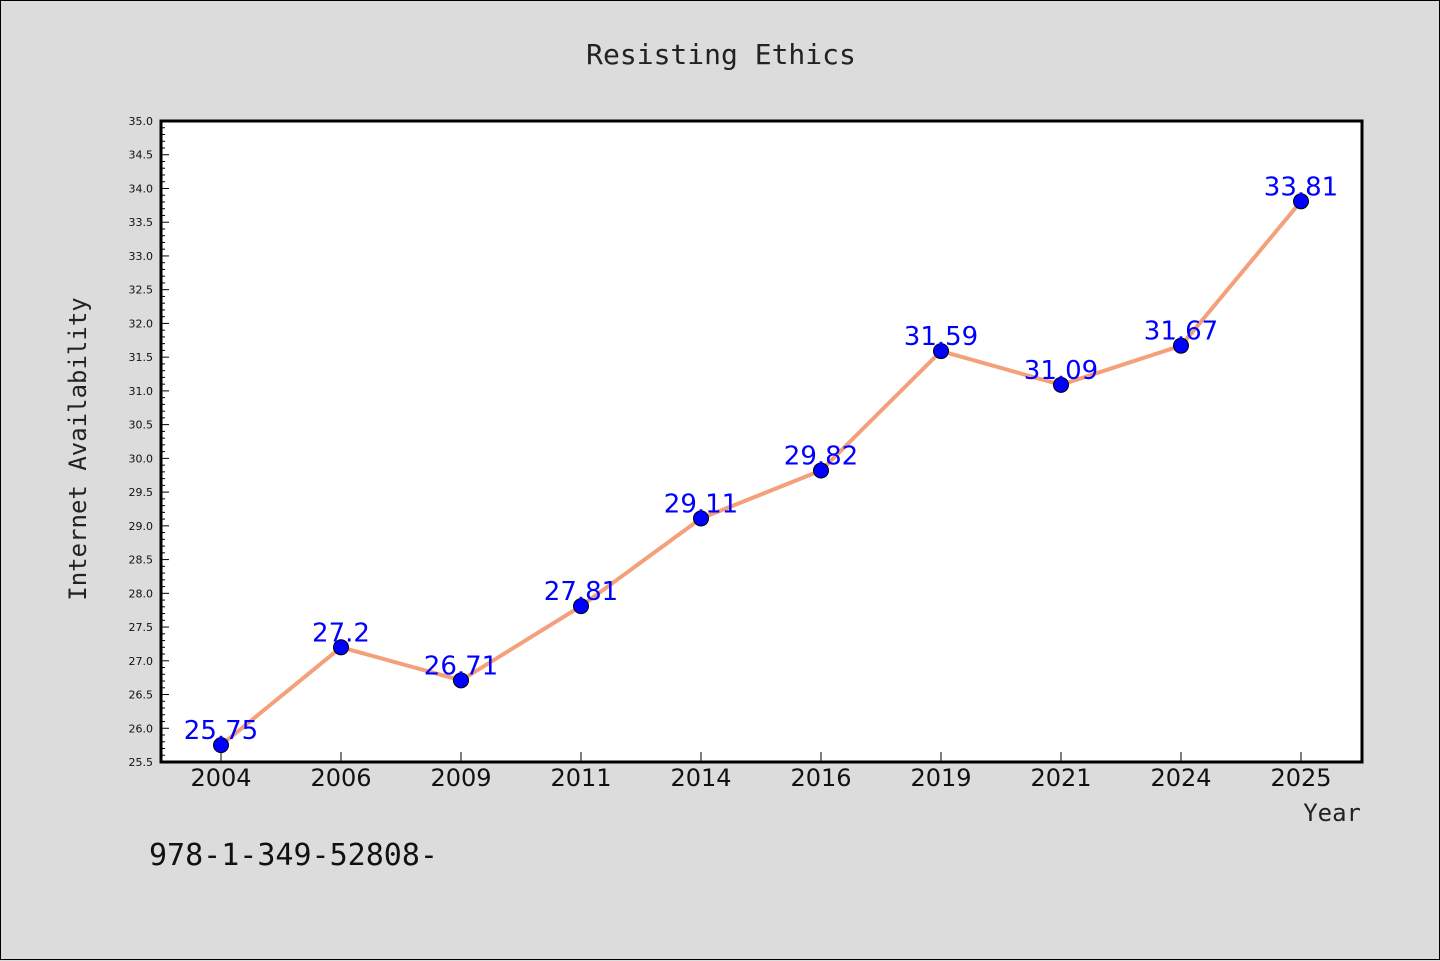  I want to click on x-tick-label: 2006, so click(340, 778).